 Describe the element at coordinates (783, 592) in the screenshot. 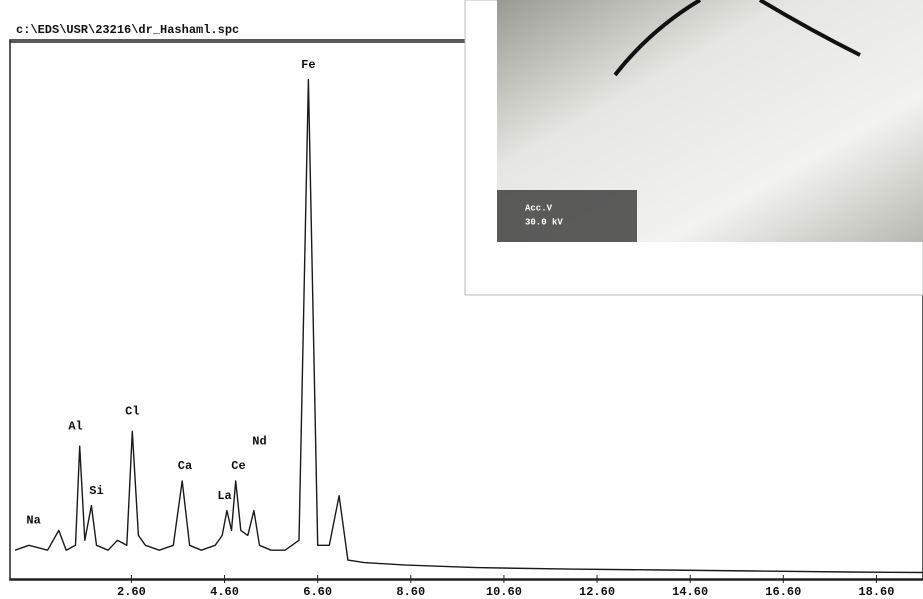

I see `x-tick-label: 16.60` at that location.